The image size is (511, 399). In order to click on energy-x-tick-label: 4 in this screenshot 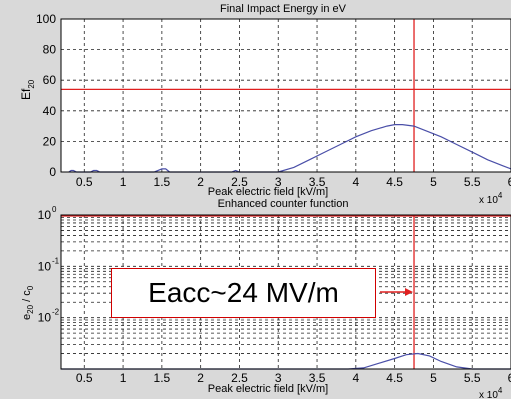, I will do `click(355, 182)`.